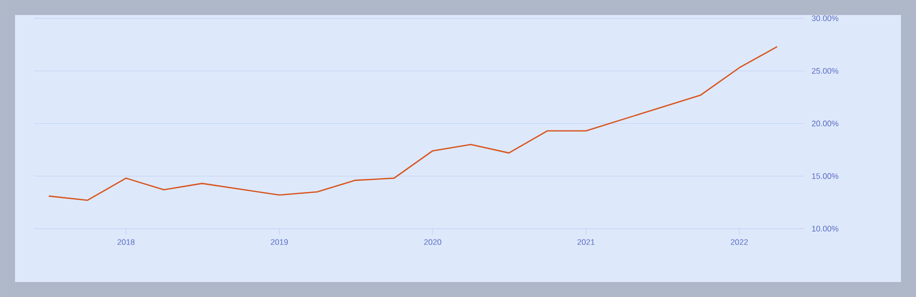 The width and height of the screenshot is (916, 297). I want to click on x-tick-label: 2022, so click(739, 242).